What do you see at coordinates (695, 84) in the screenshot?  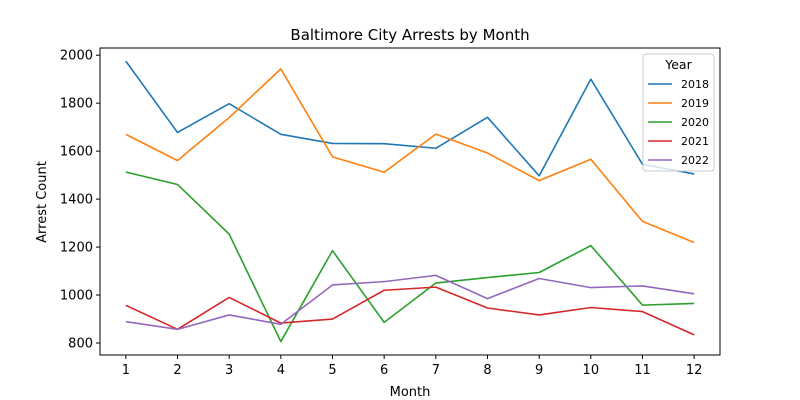 I see `legend-label-2018: 2018` at bounding box center [695, 84].